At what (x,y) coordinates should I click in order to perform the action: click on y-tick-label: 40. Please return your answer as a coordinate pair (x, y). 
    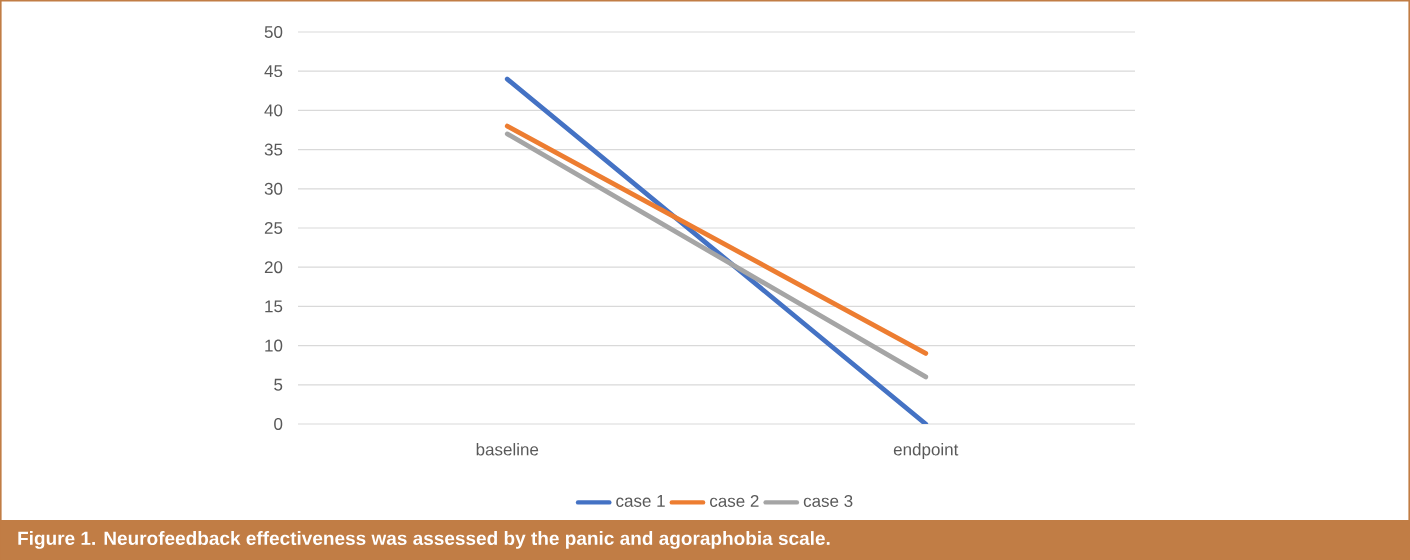
    Looking at the image, I should click on (273, 110).